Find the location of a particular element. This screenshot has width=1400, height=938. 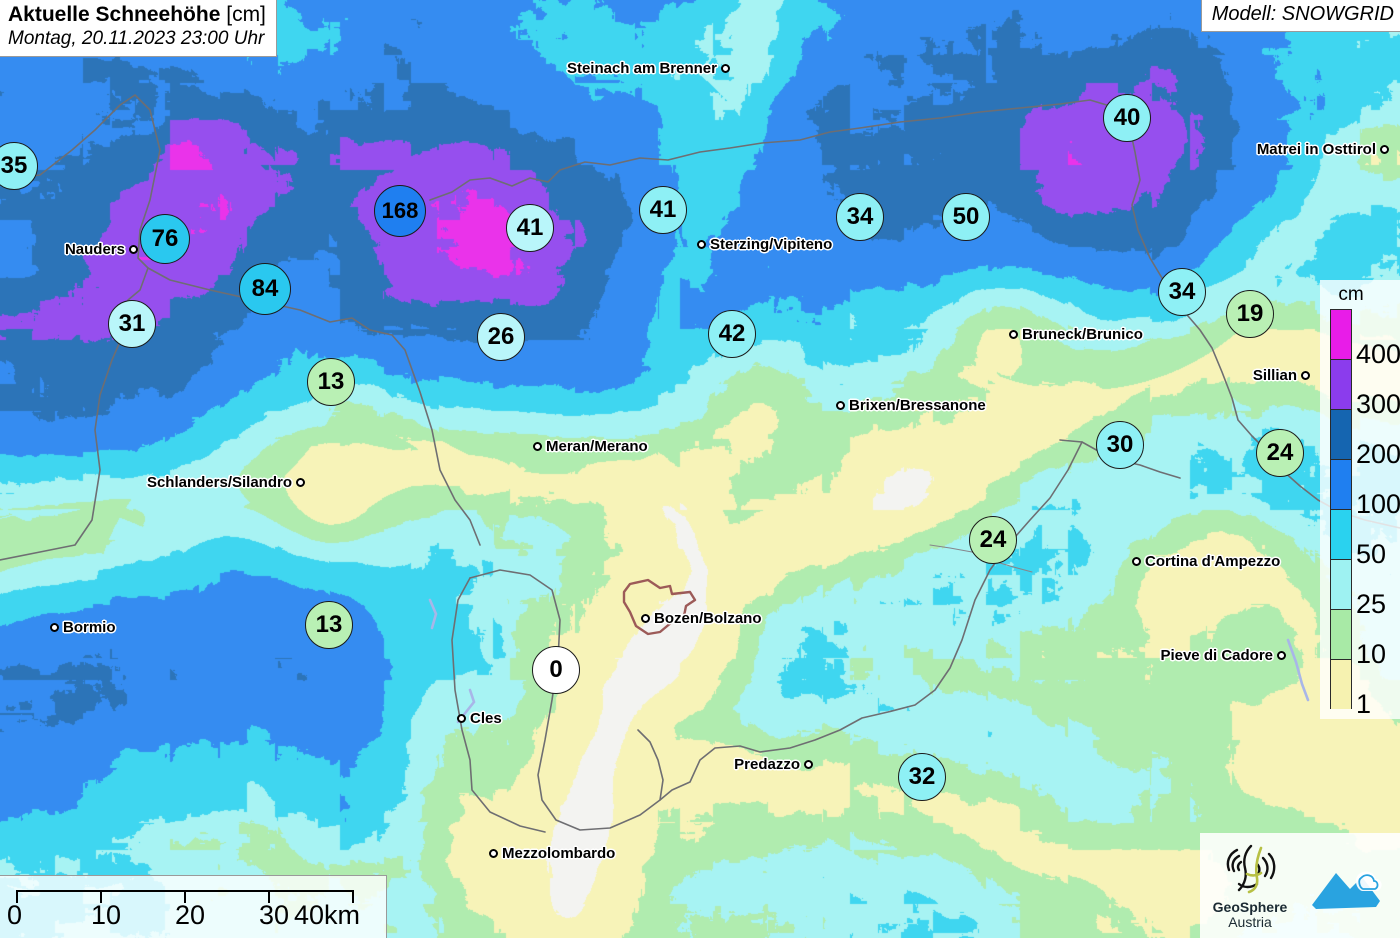

station-value: 0 is located at coordinates (556, 669).